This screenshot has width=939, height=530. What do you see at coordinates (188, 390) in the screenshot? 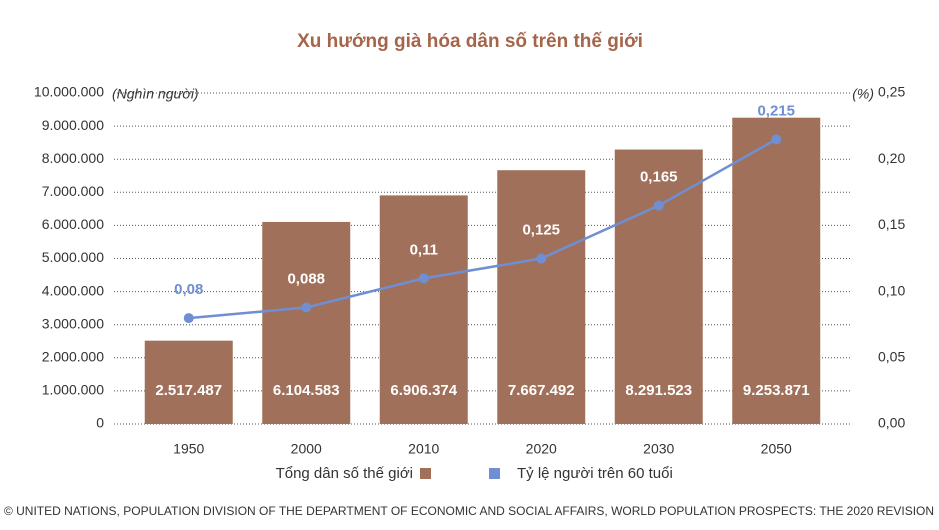
I see `bar-value-label: 2.517.487` at bounding box center [188, 390].